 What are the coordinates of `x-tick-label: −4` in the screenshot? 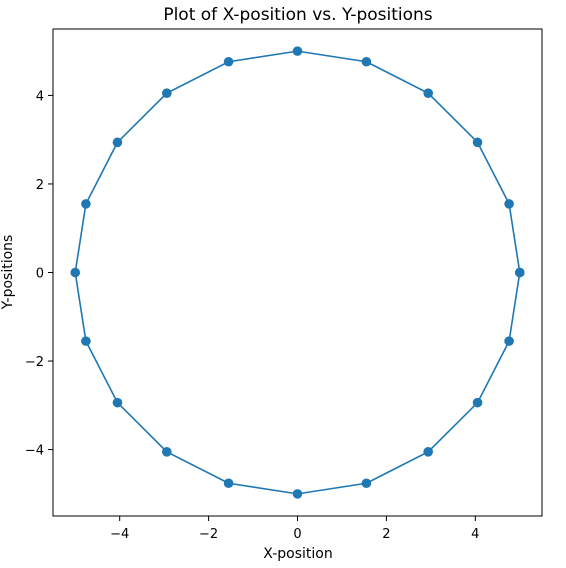 It's located at (119, 534).